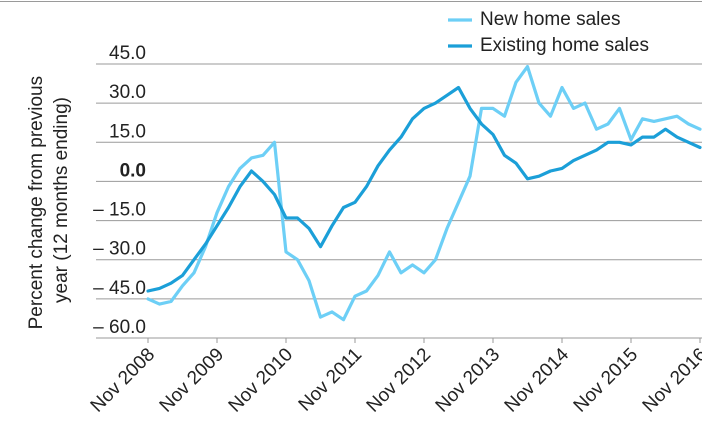 Image resolution: width=702 pixels, height=432 pixels. Describe the element at coordinates (330, 379) in the screenshot. I see `x-tick-label: Nov 2011` at that location.